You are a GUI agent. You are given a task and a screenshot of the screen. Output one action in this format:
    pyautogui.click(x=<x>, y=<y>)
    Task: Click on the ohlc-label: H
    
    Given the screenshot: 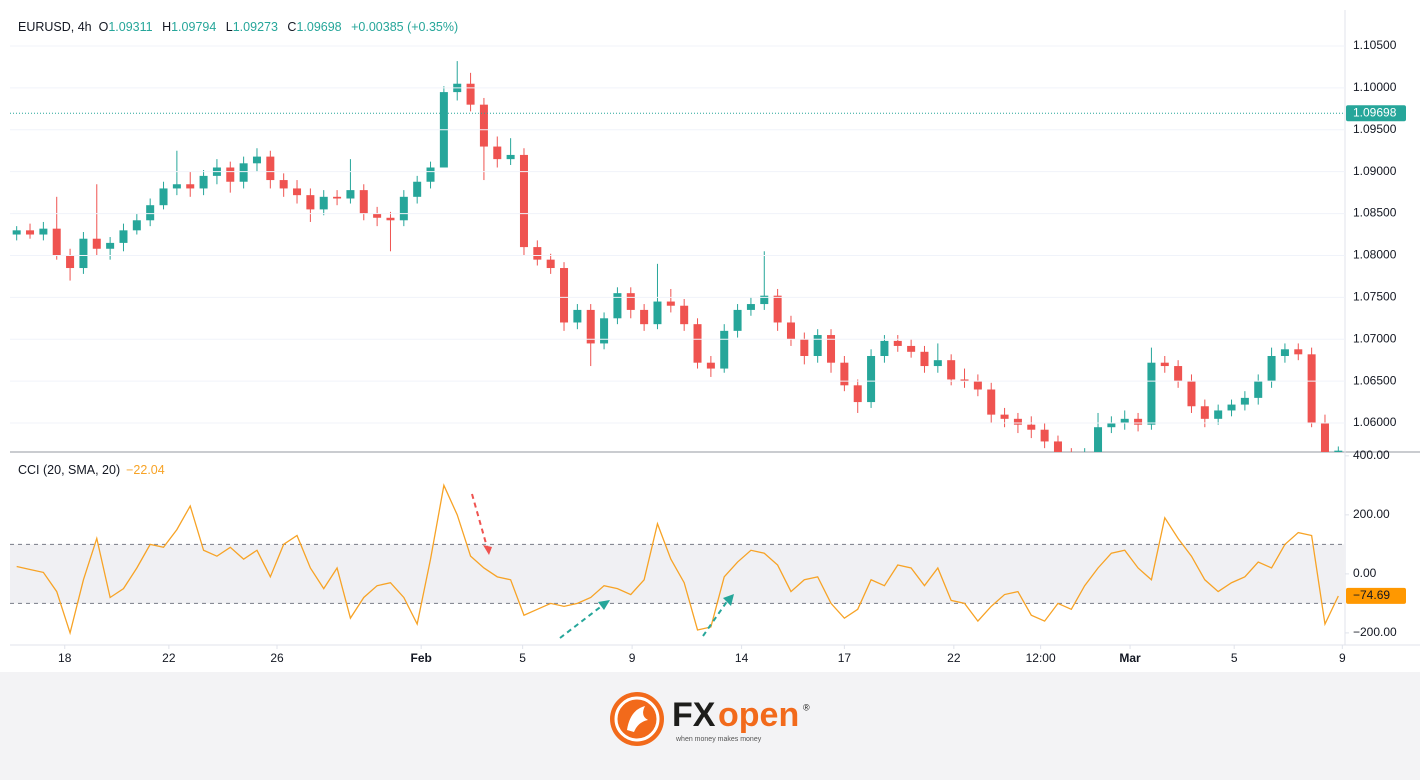 What is the action you would take?
    pyautogui.click(x=167, y=27)
    